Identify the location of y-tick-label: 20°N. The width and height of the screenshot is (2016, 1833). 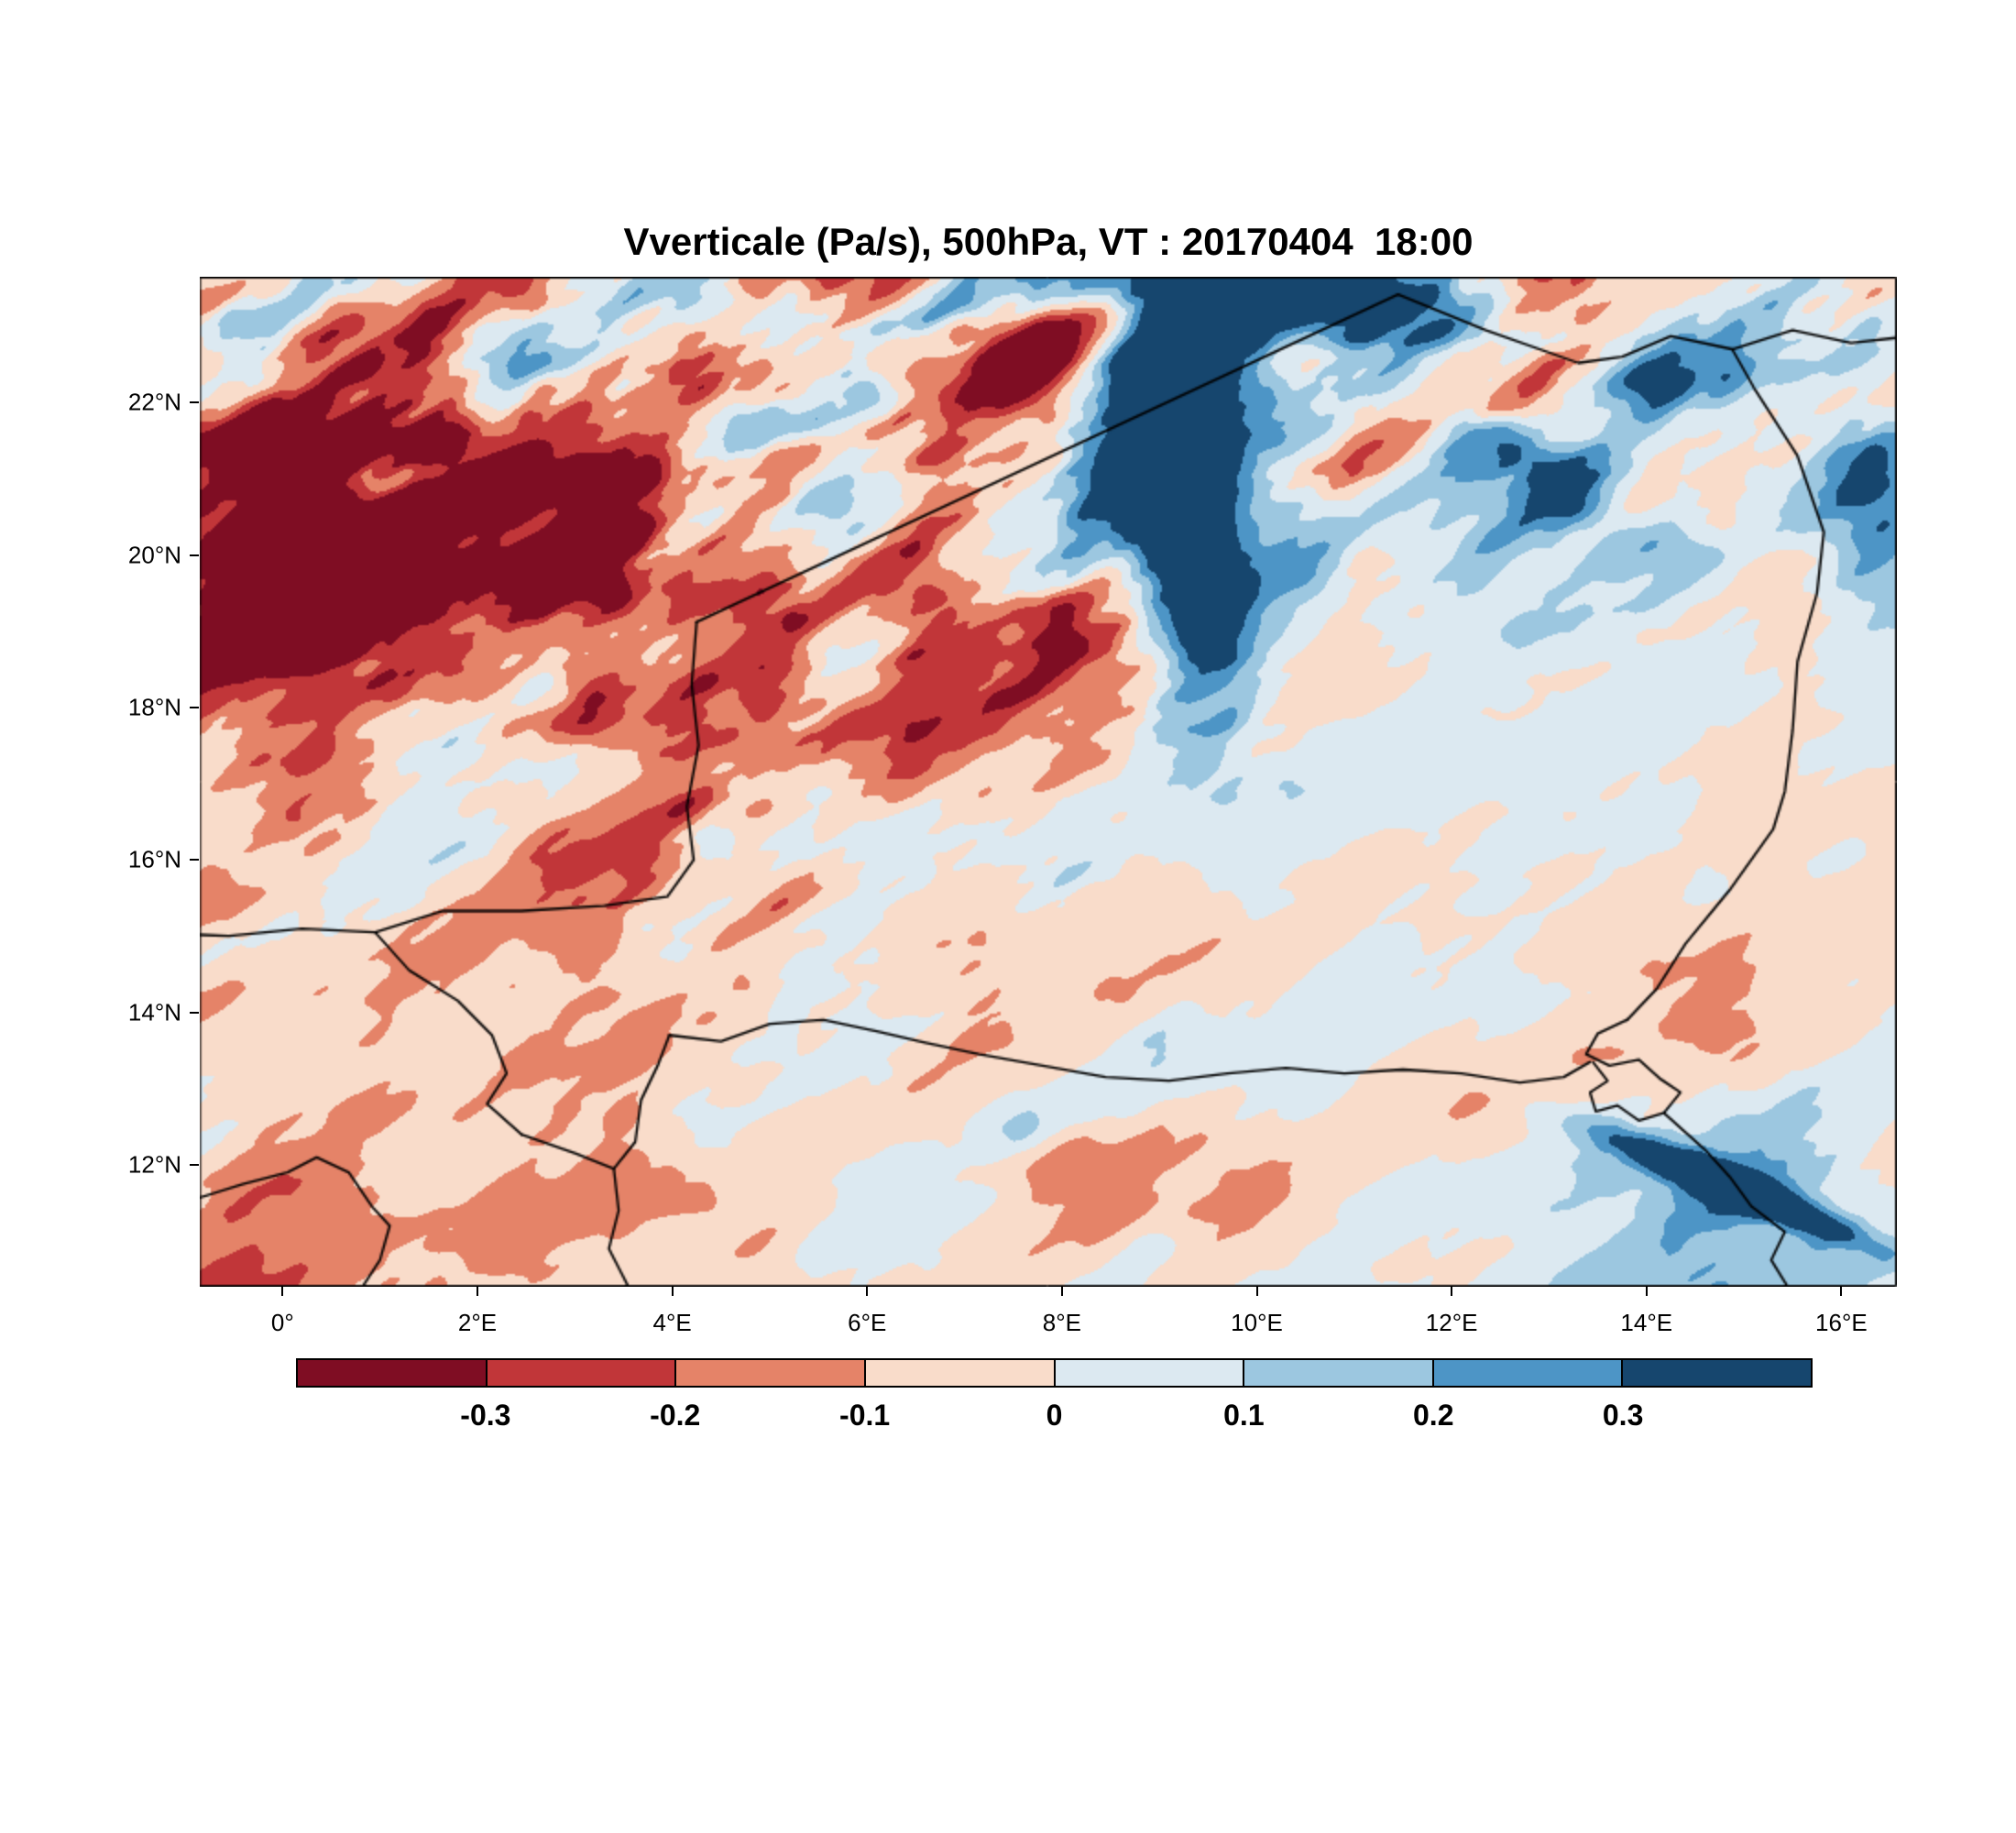
(154, 555).